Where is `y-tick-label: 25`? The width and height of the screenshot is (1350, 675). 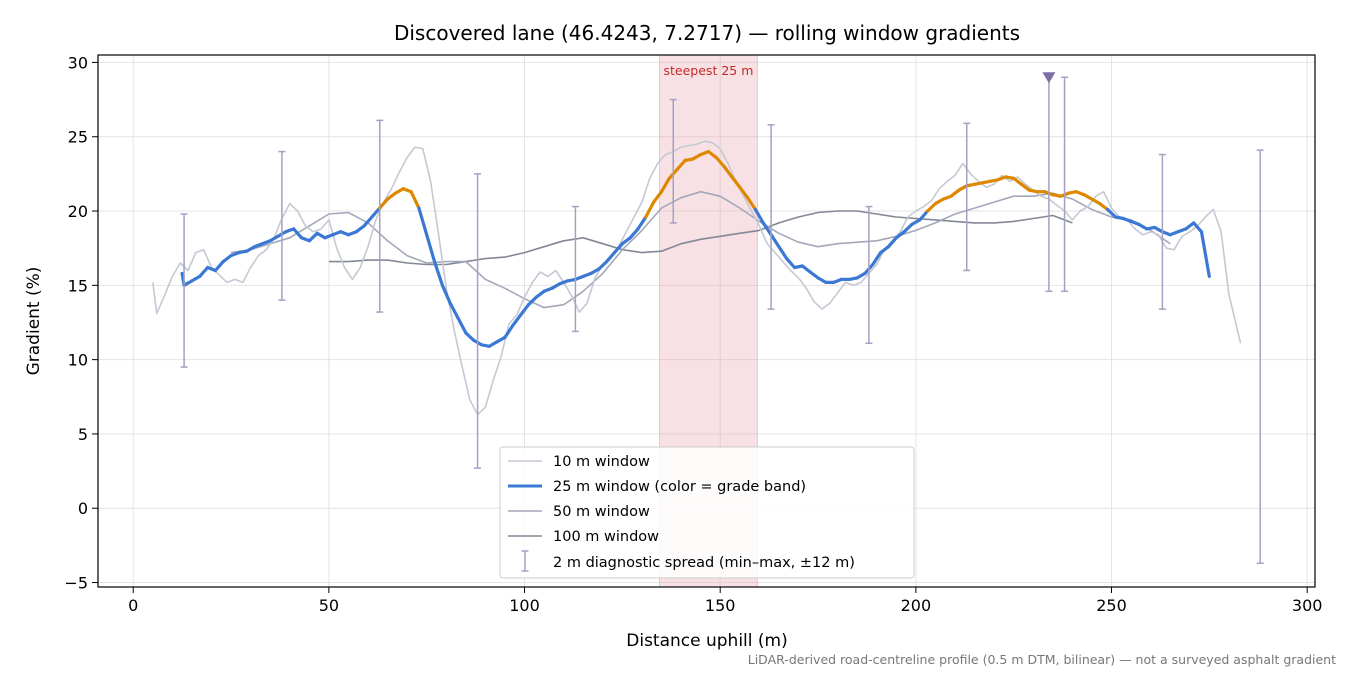
y-tick-label: 25 is located at coordinates (78, 137).